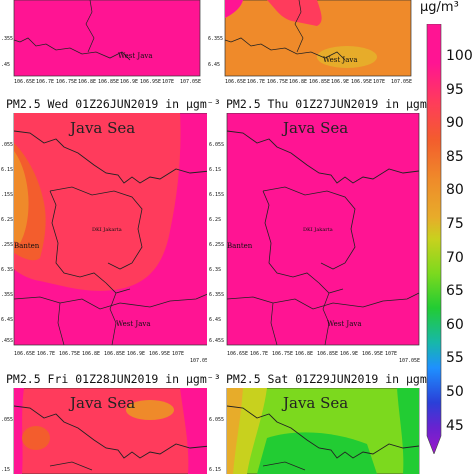 The width and height of the screenshot is (474, 474). What do you see at coordinates (455, 123) in the screenshot?
I see `colorbar-tick-label: 90` at bounding box center [455, 123].